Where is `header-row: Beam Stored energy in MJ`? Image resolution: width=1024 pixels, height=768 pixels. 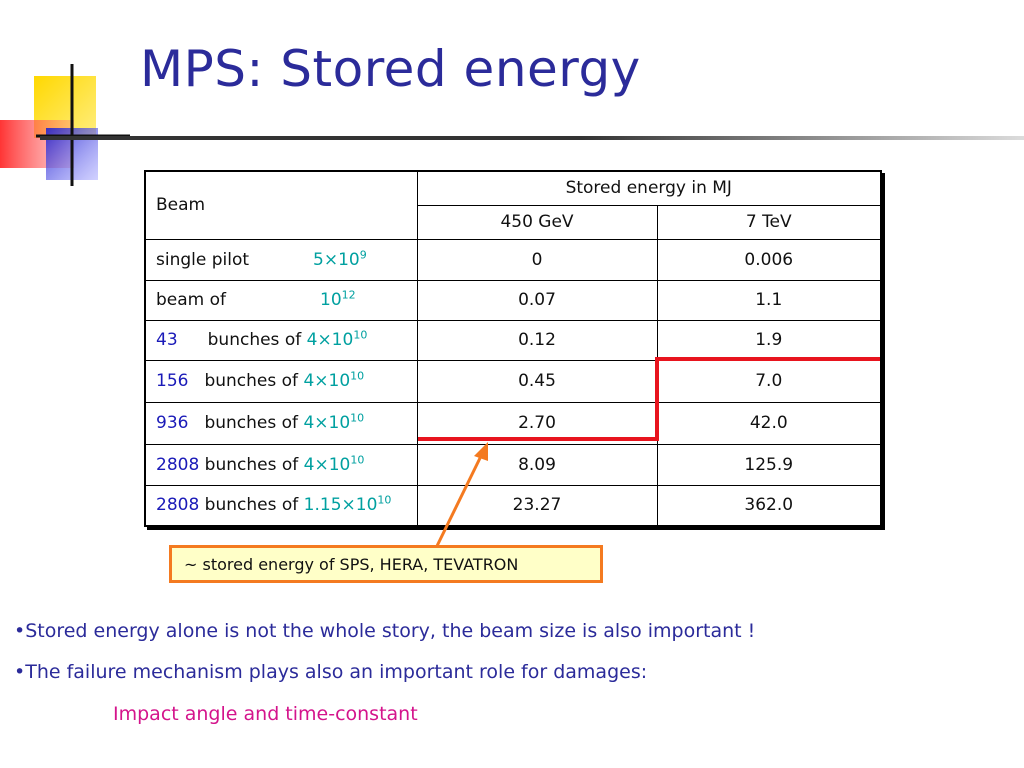 header-row: Beam Stored energy in MJ is located at coordinates (513, 205).